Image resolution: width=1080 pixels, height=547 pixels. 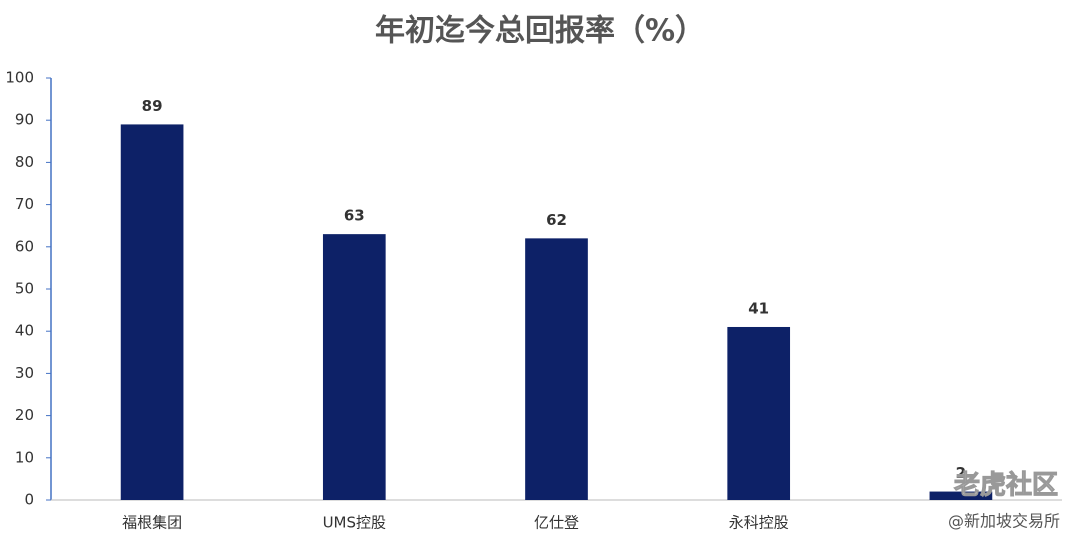 I want to click on value-label: 41, so click(x=758, y=308).